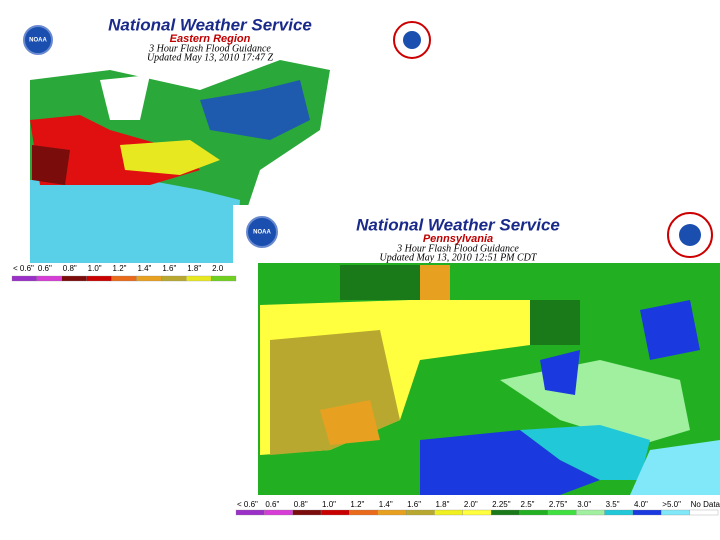 This screenshot has width=720, height=540. I want to click on updated: Updated May 13, 2010 17:47 Z, so click(210, 57).